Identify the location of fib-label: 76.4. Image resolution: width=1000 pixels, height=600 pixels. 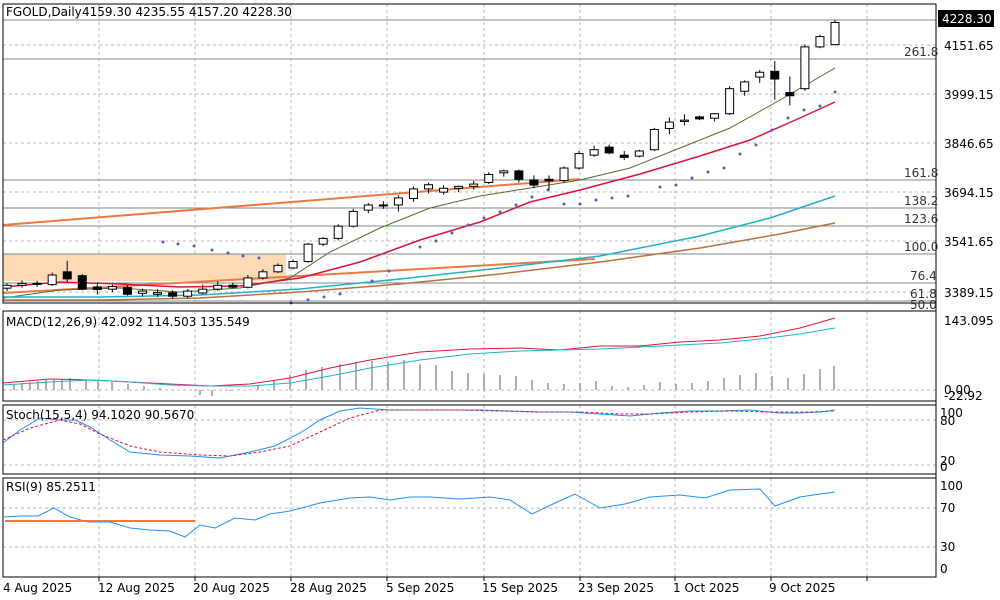
(923, 276).